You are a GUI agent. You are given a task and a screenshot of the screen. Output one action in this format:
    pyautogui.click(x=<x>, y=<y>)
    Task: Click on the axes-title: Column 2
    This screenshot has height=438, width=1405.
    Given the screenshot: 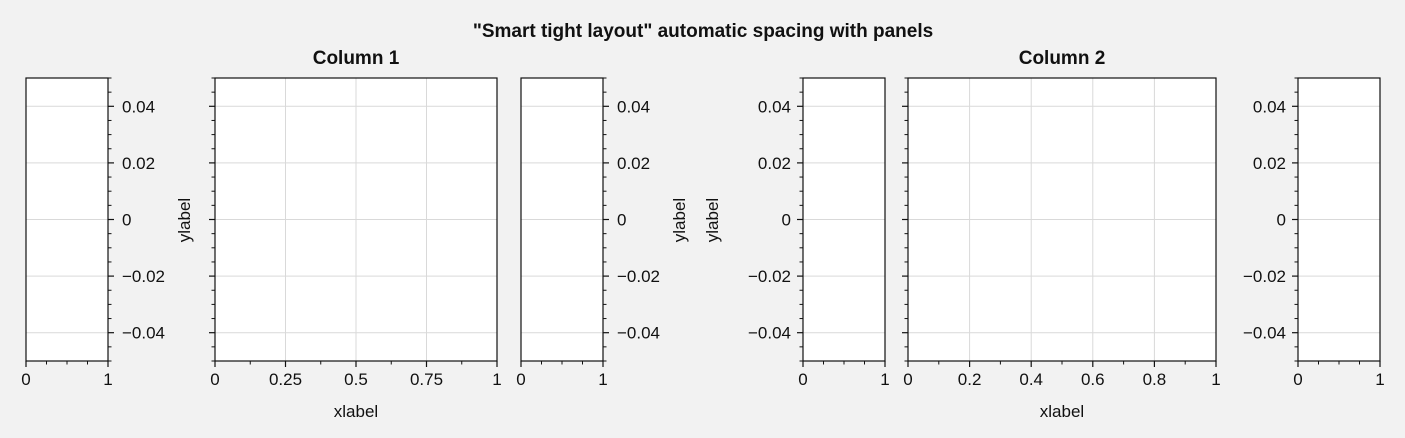 What is the action you would take?
    pyautogui.click(x=1062, y=58)
    